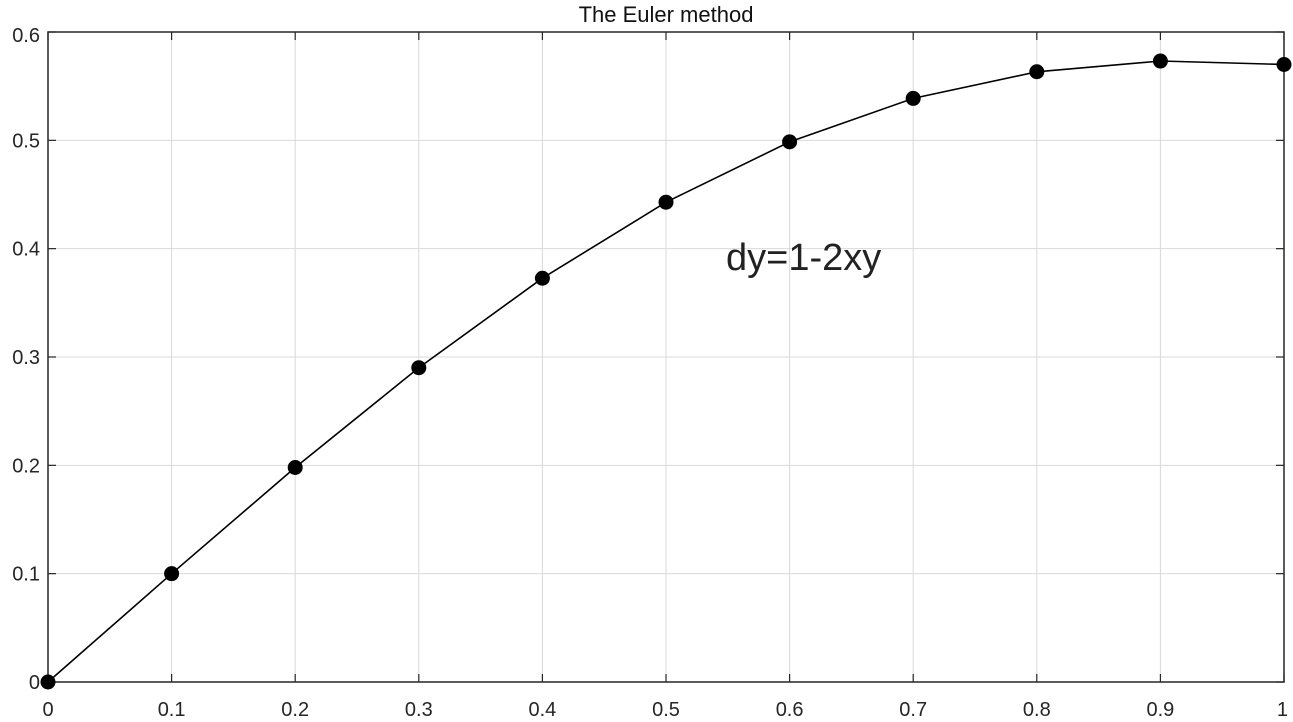 This screenshot has width=1293, height=722. What do you see at coordinates (419, 710) in the screenshot?
I see `x-tick-label: 0.3` at bounding box center [419, 710].